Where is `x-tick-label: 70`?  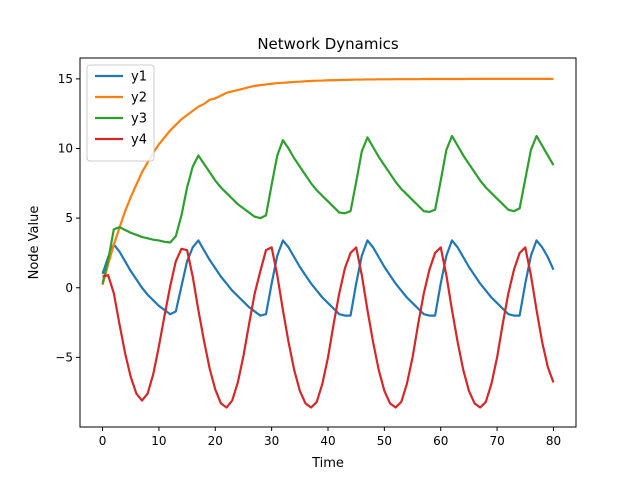 x-tick-label: 70 is located at coordinates (496, 441).